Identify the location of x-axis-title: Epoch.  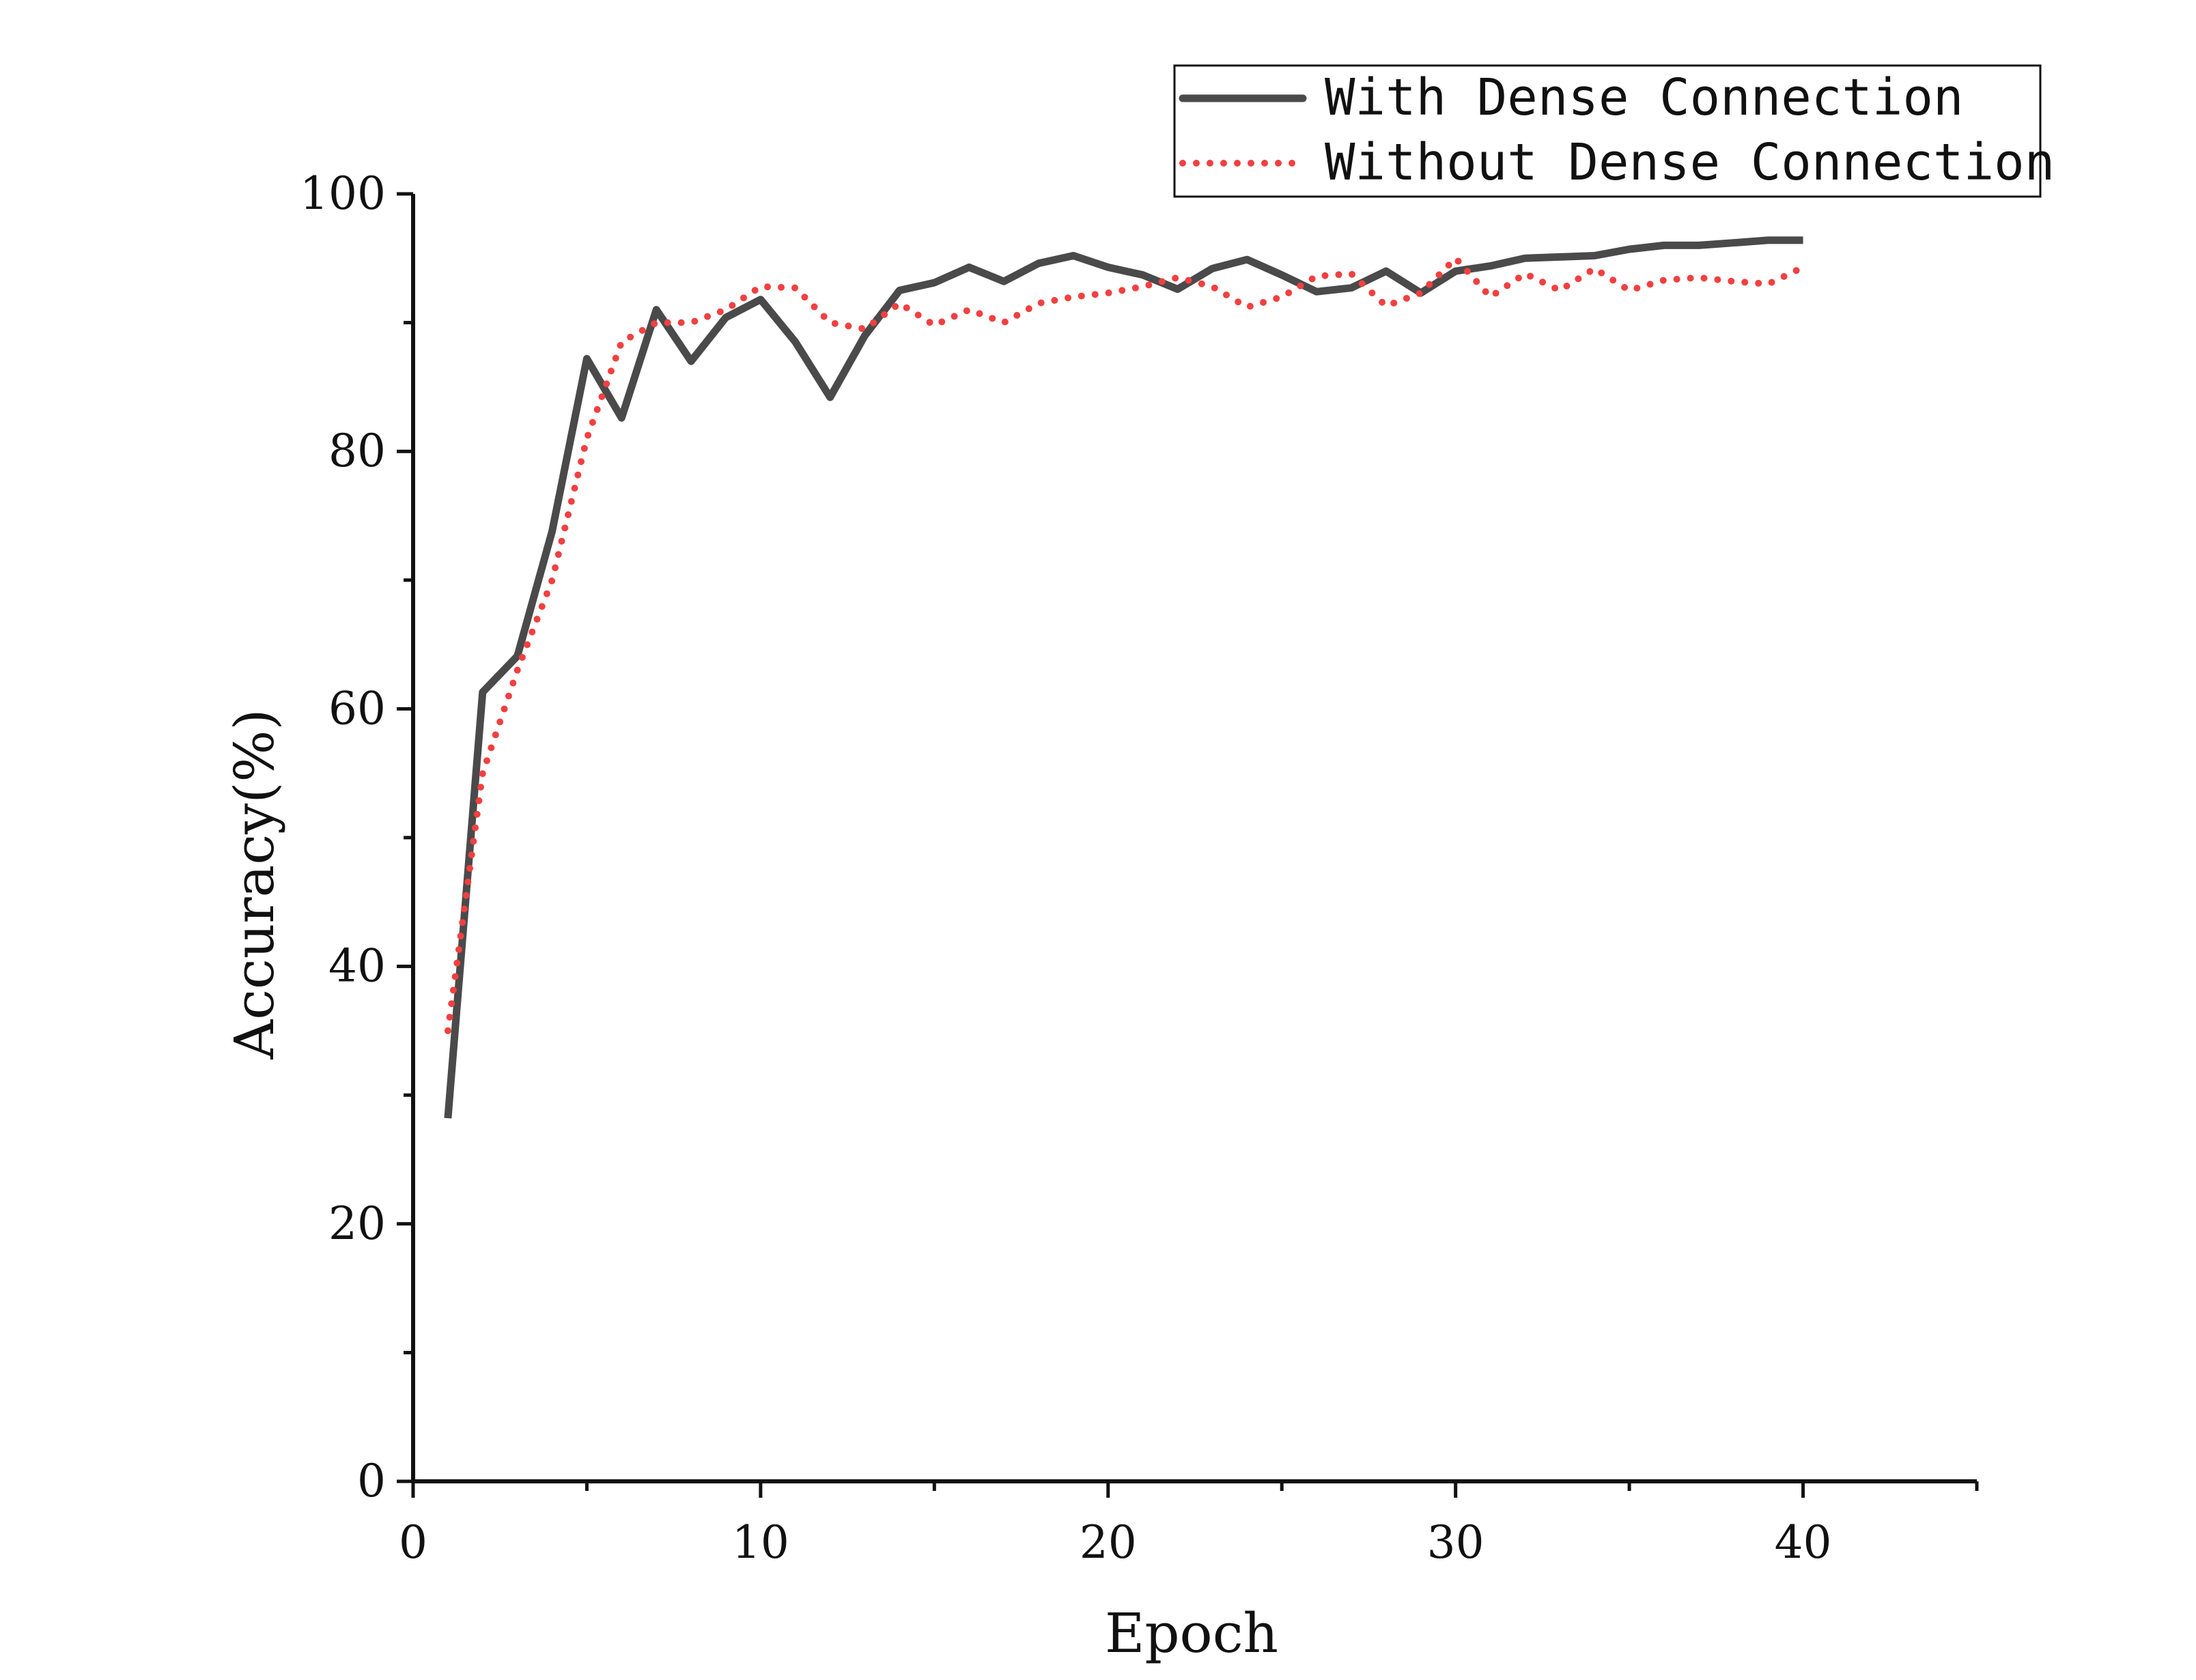
(1192, 1633).